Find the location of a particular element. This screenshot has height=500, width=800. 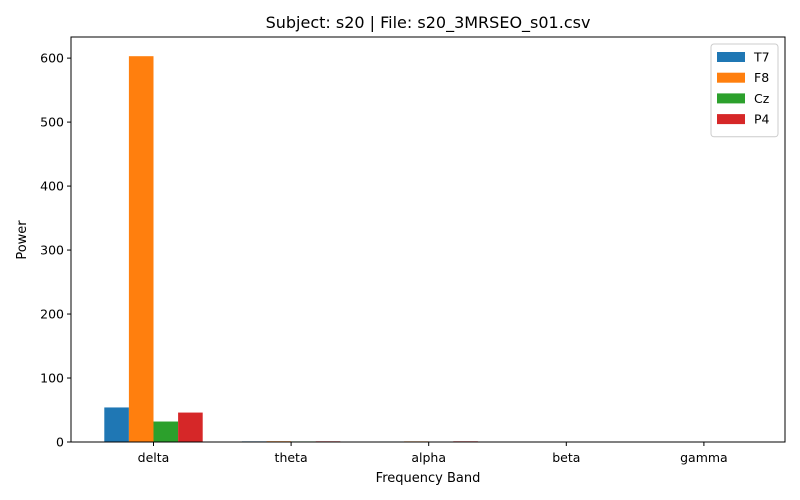

x-tick-label: beta is located at coordinates (566, 457).